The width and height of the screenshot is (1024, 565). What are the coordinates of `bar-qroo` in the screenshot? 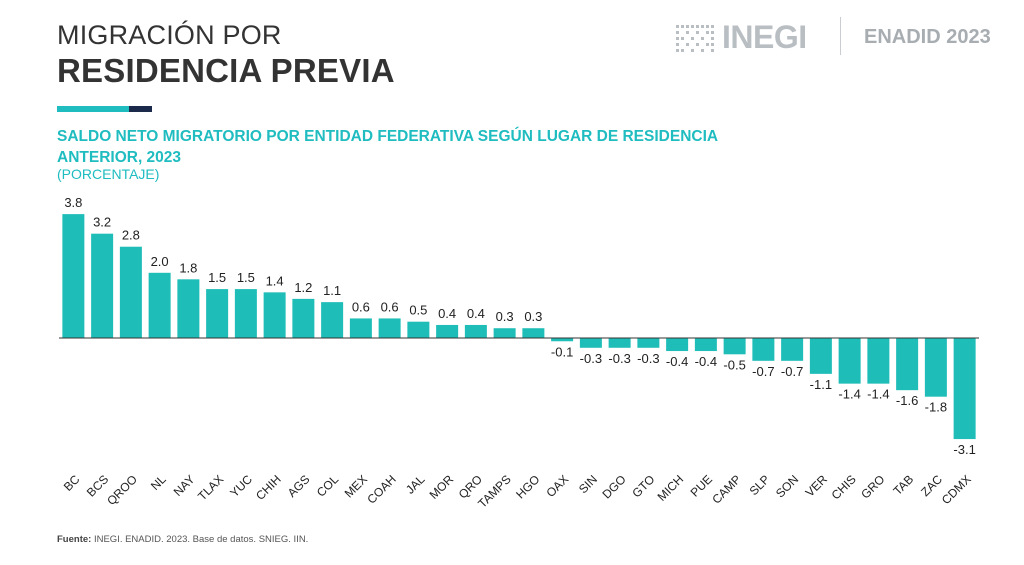 It's located at (130, 292).